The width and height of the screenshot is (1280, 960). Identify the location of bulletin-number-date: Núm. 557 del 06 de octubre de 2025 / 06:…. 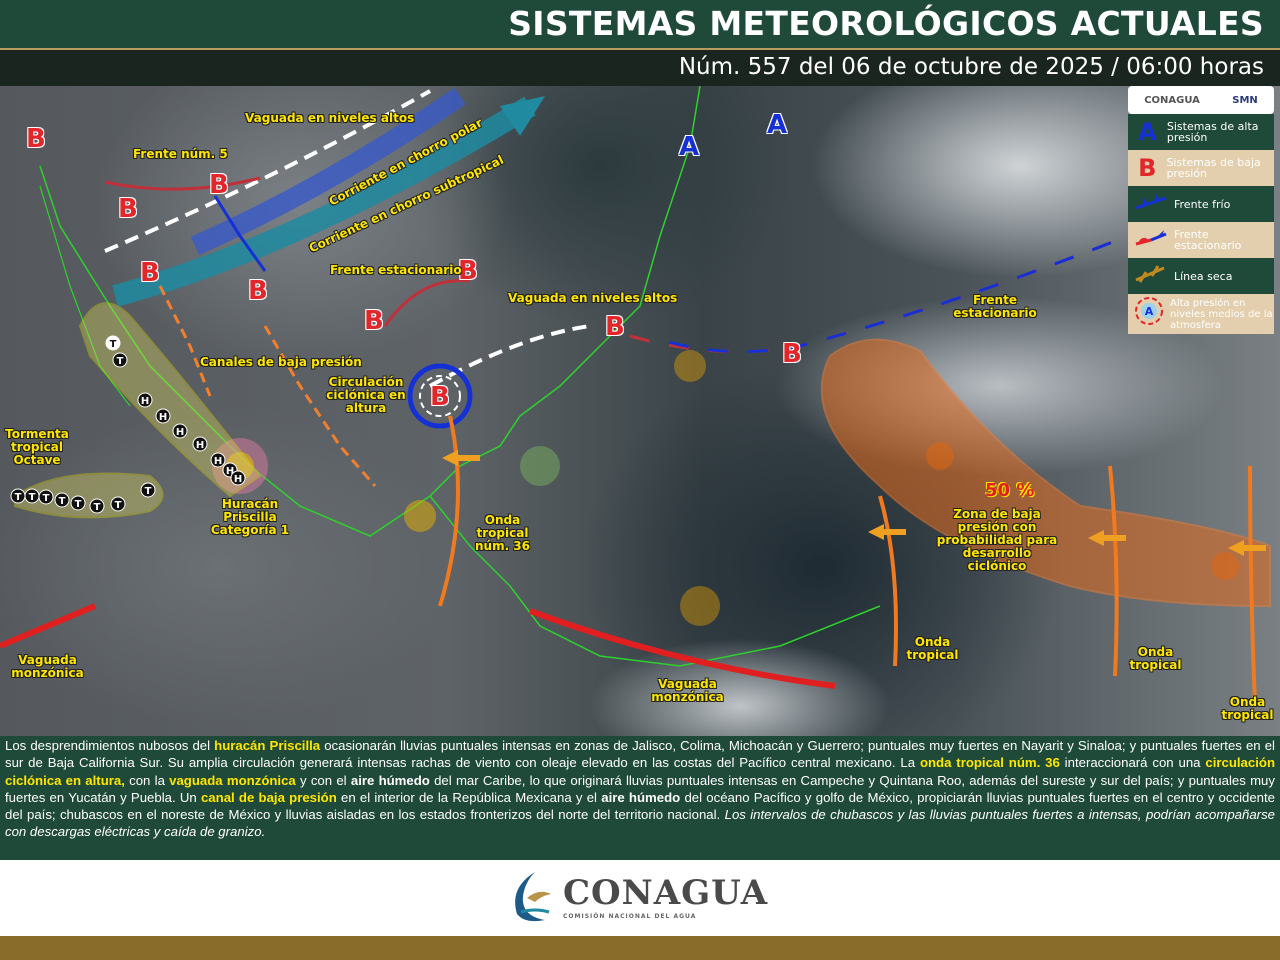
(971, 67).